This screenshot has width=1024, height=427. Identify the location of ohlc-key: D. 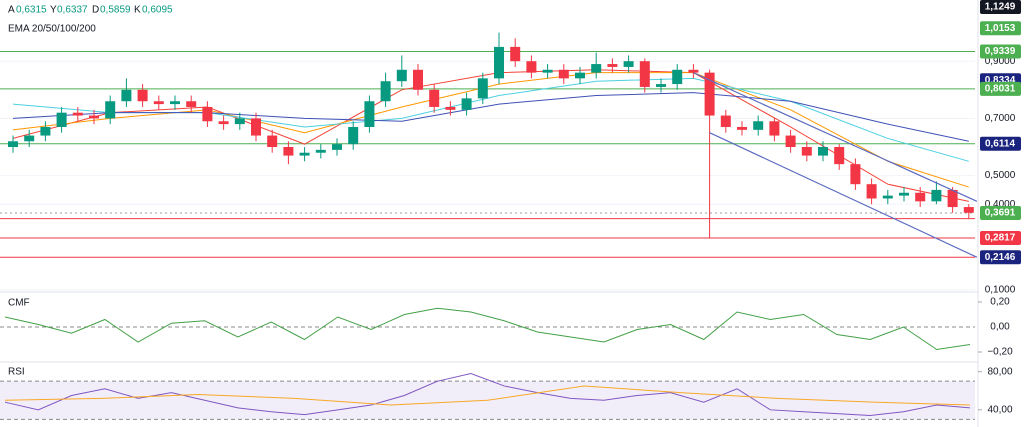
(95, 10).